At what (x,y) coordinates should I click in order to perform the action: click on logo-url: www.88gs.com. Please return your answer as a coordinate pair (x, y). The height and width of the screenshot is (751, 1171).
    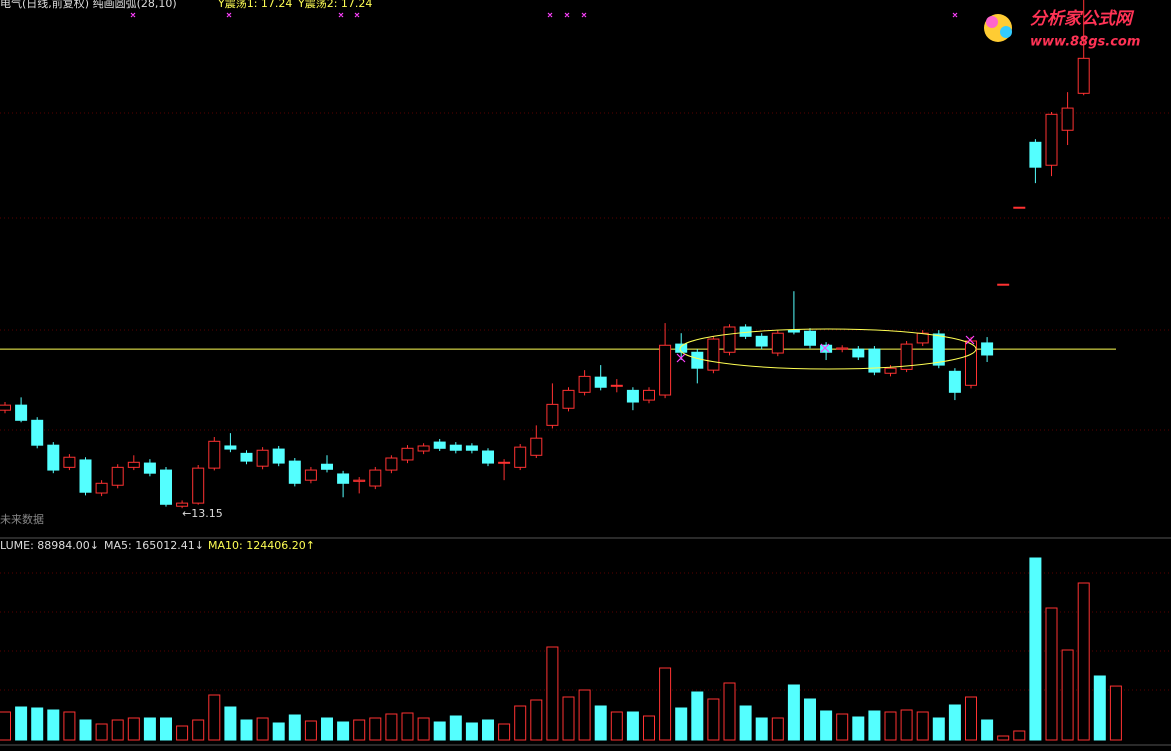
    Looking at the image, I should click on (1085, 42).